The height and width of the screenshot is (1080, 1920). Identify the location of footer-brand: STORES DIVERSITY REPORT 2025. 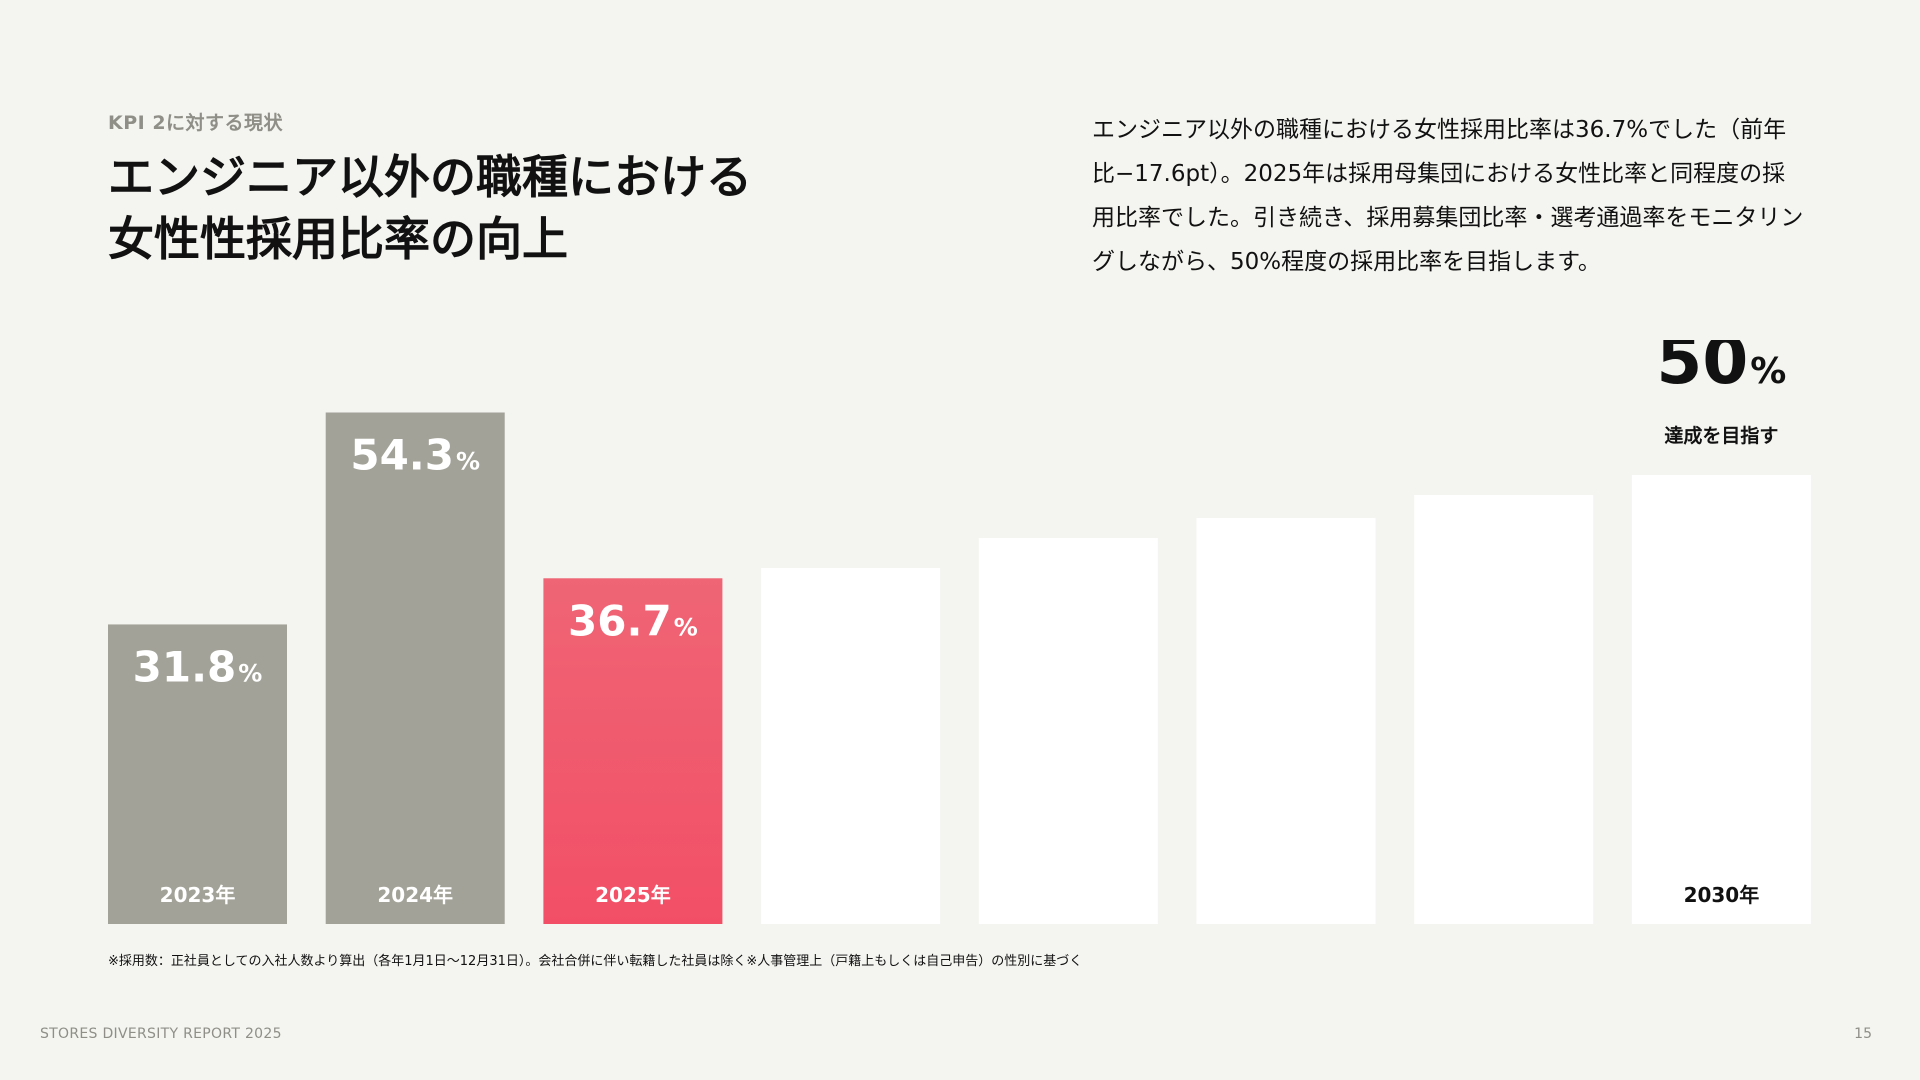
(161, 1034).